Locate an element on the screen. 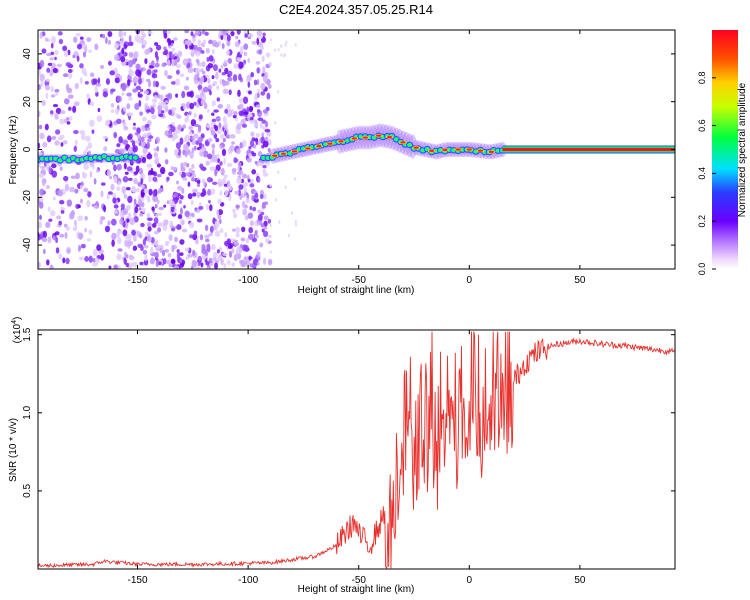 Image resolution: width=750 pixels, height=600 pixels. x-tick-label: -100 is located at coordinates (248, 280).